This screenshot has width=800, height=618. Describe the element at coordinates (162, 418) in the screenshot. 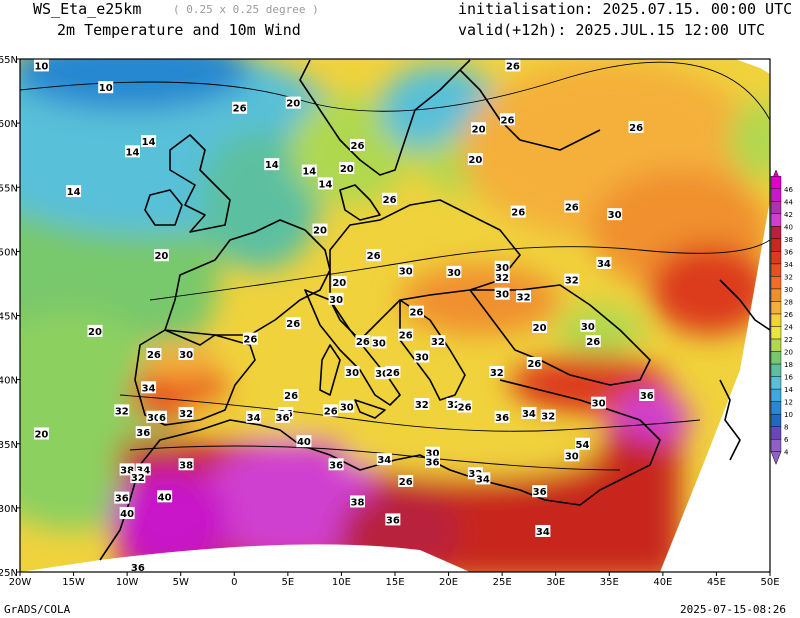

I see `svg-text: 6` at that location.